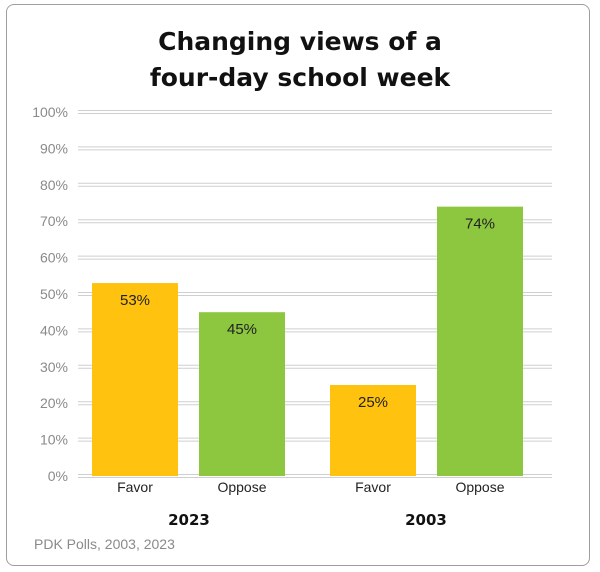  I want to click on y-tick-label: 20%, so click(54, 403).